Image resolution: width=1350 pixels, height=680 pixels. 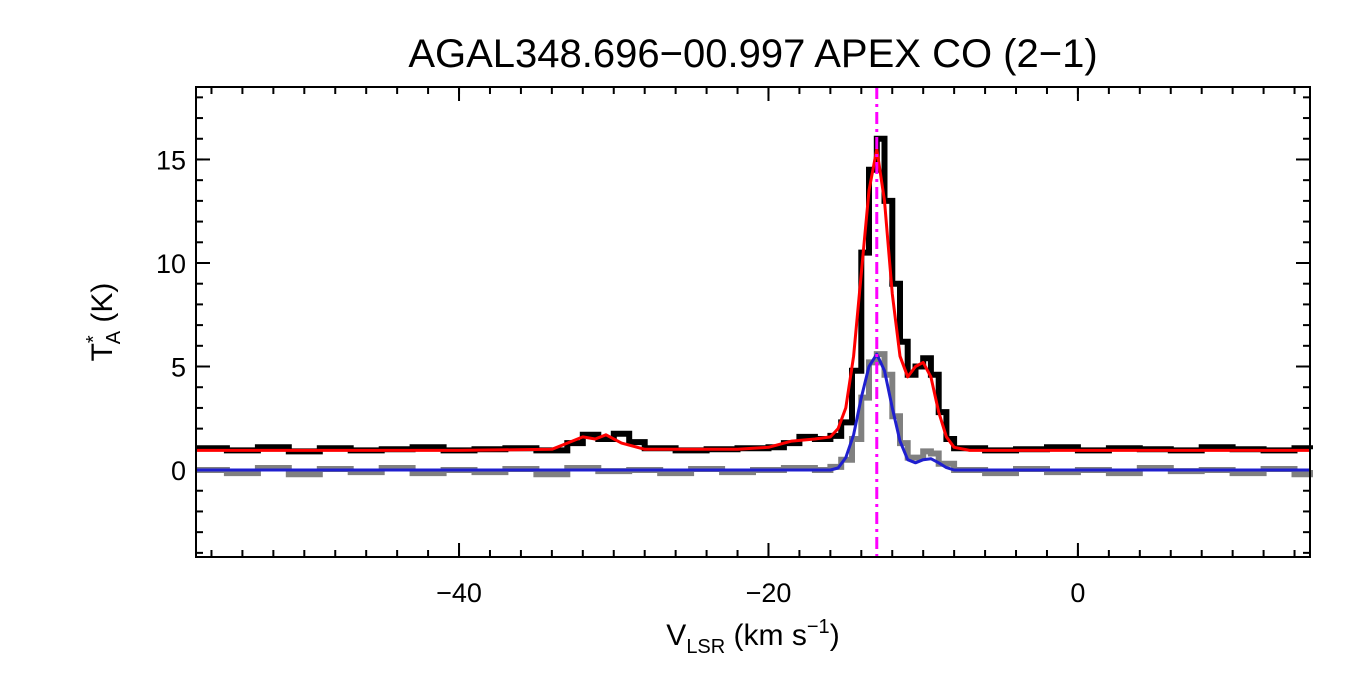 I want to click on x-axis-label: VLSR (km s−1), so click(x=752, y=637).